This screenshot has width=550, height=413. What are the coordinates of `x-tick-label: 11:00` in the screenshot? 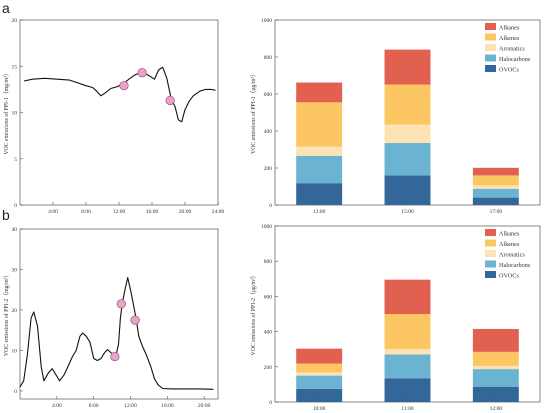 It's located at (407, 409).